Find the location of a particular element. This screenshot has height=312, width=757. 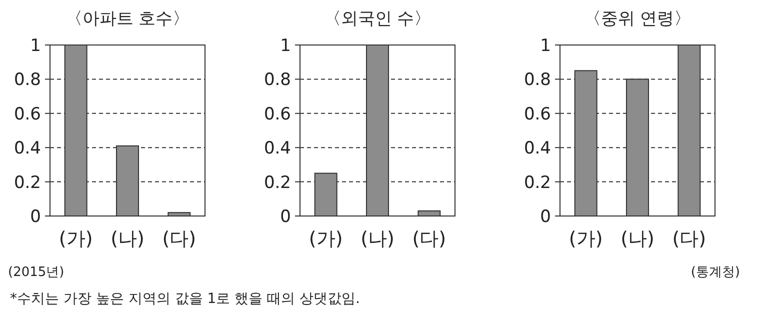

chart-title: 〈외국인 수〉 is located at coordinates (378, 19).